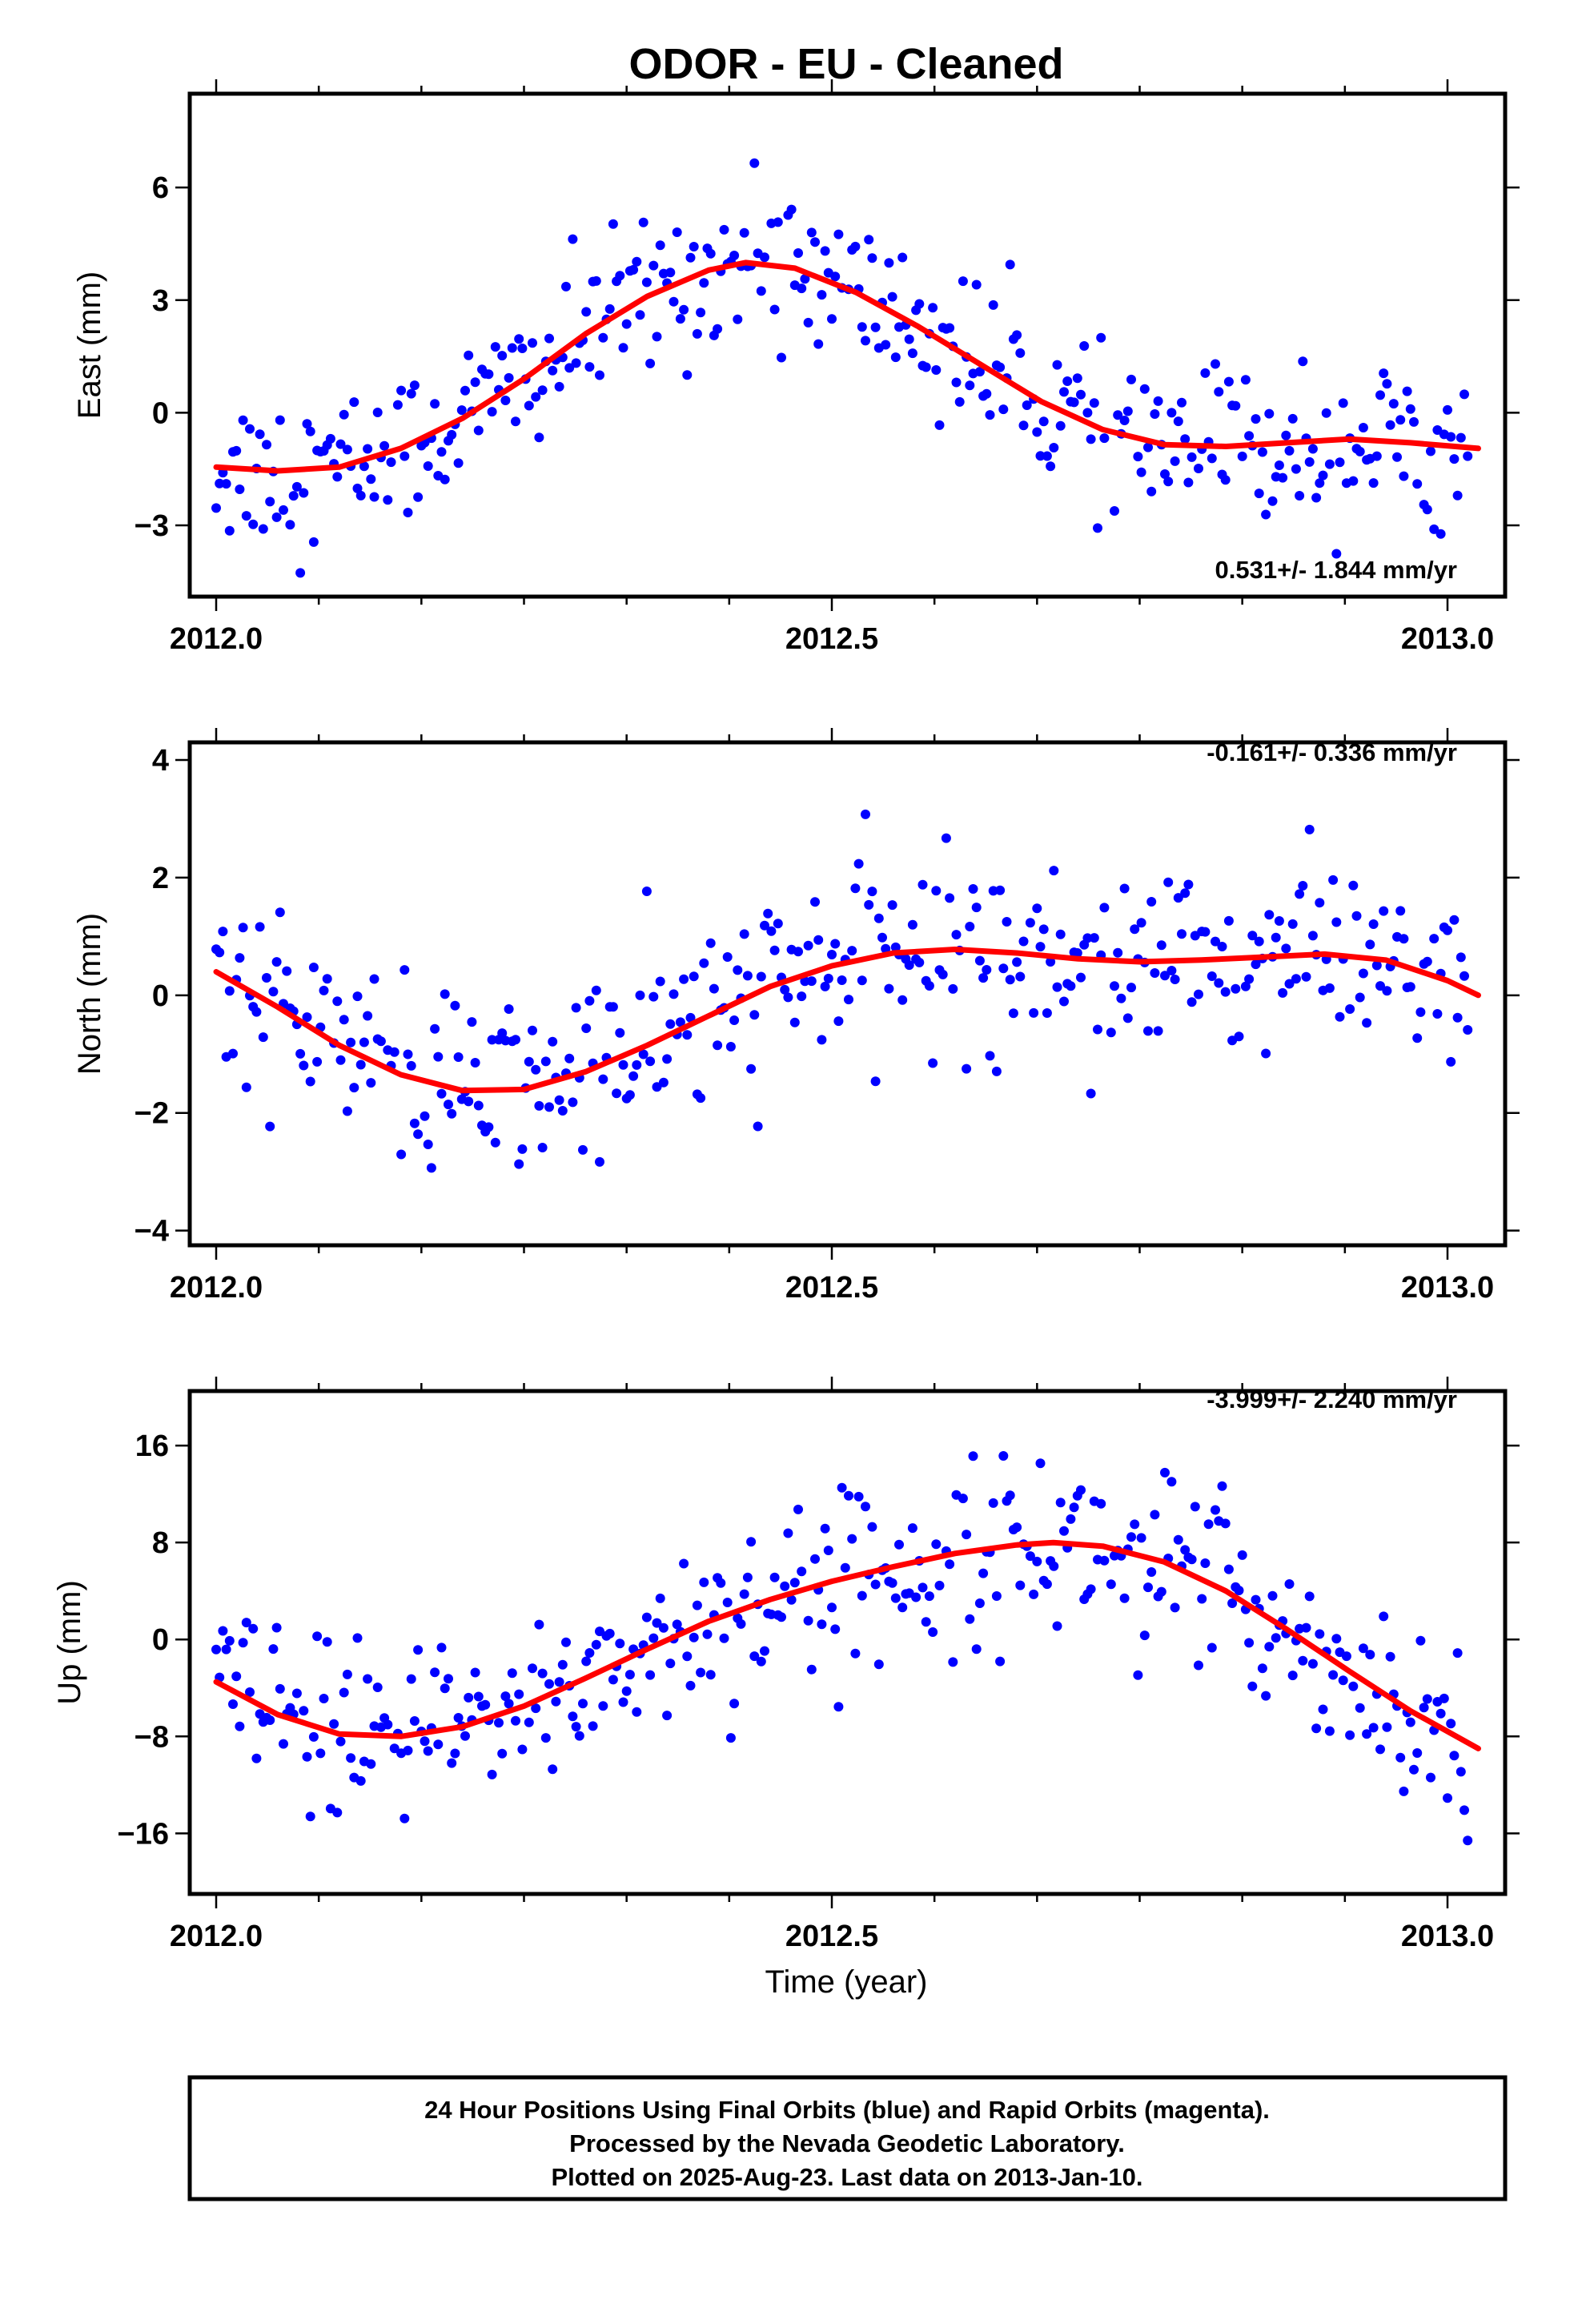 This screenshot has width=1582, height=2324. I want to click on x-tick-label: 2013.0, so click(1447, 639).